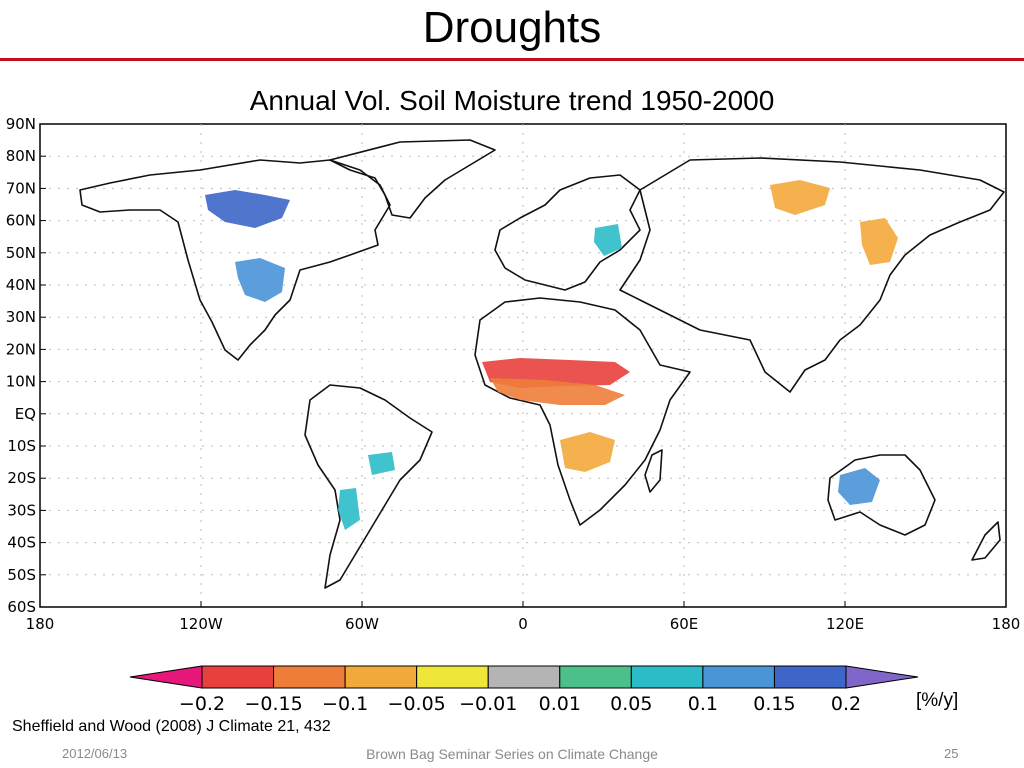 The image size is (1024, 768). I want to click on madagascar-outline, so click(653, 471).